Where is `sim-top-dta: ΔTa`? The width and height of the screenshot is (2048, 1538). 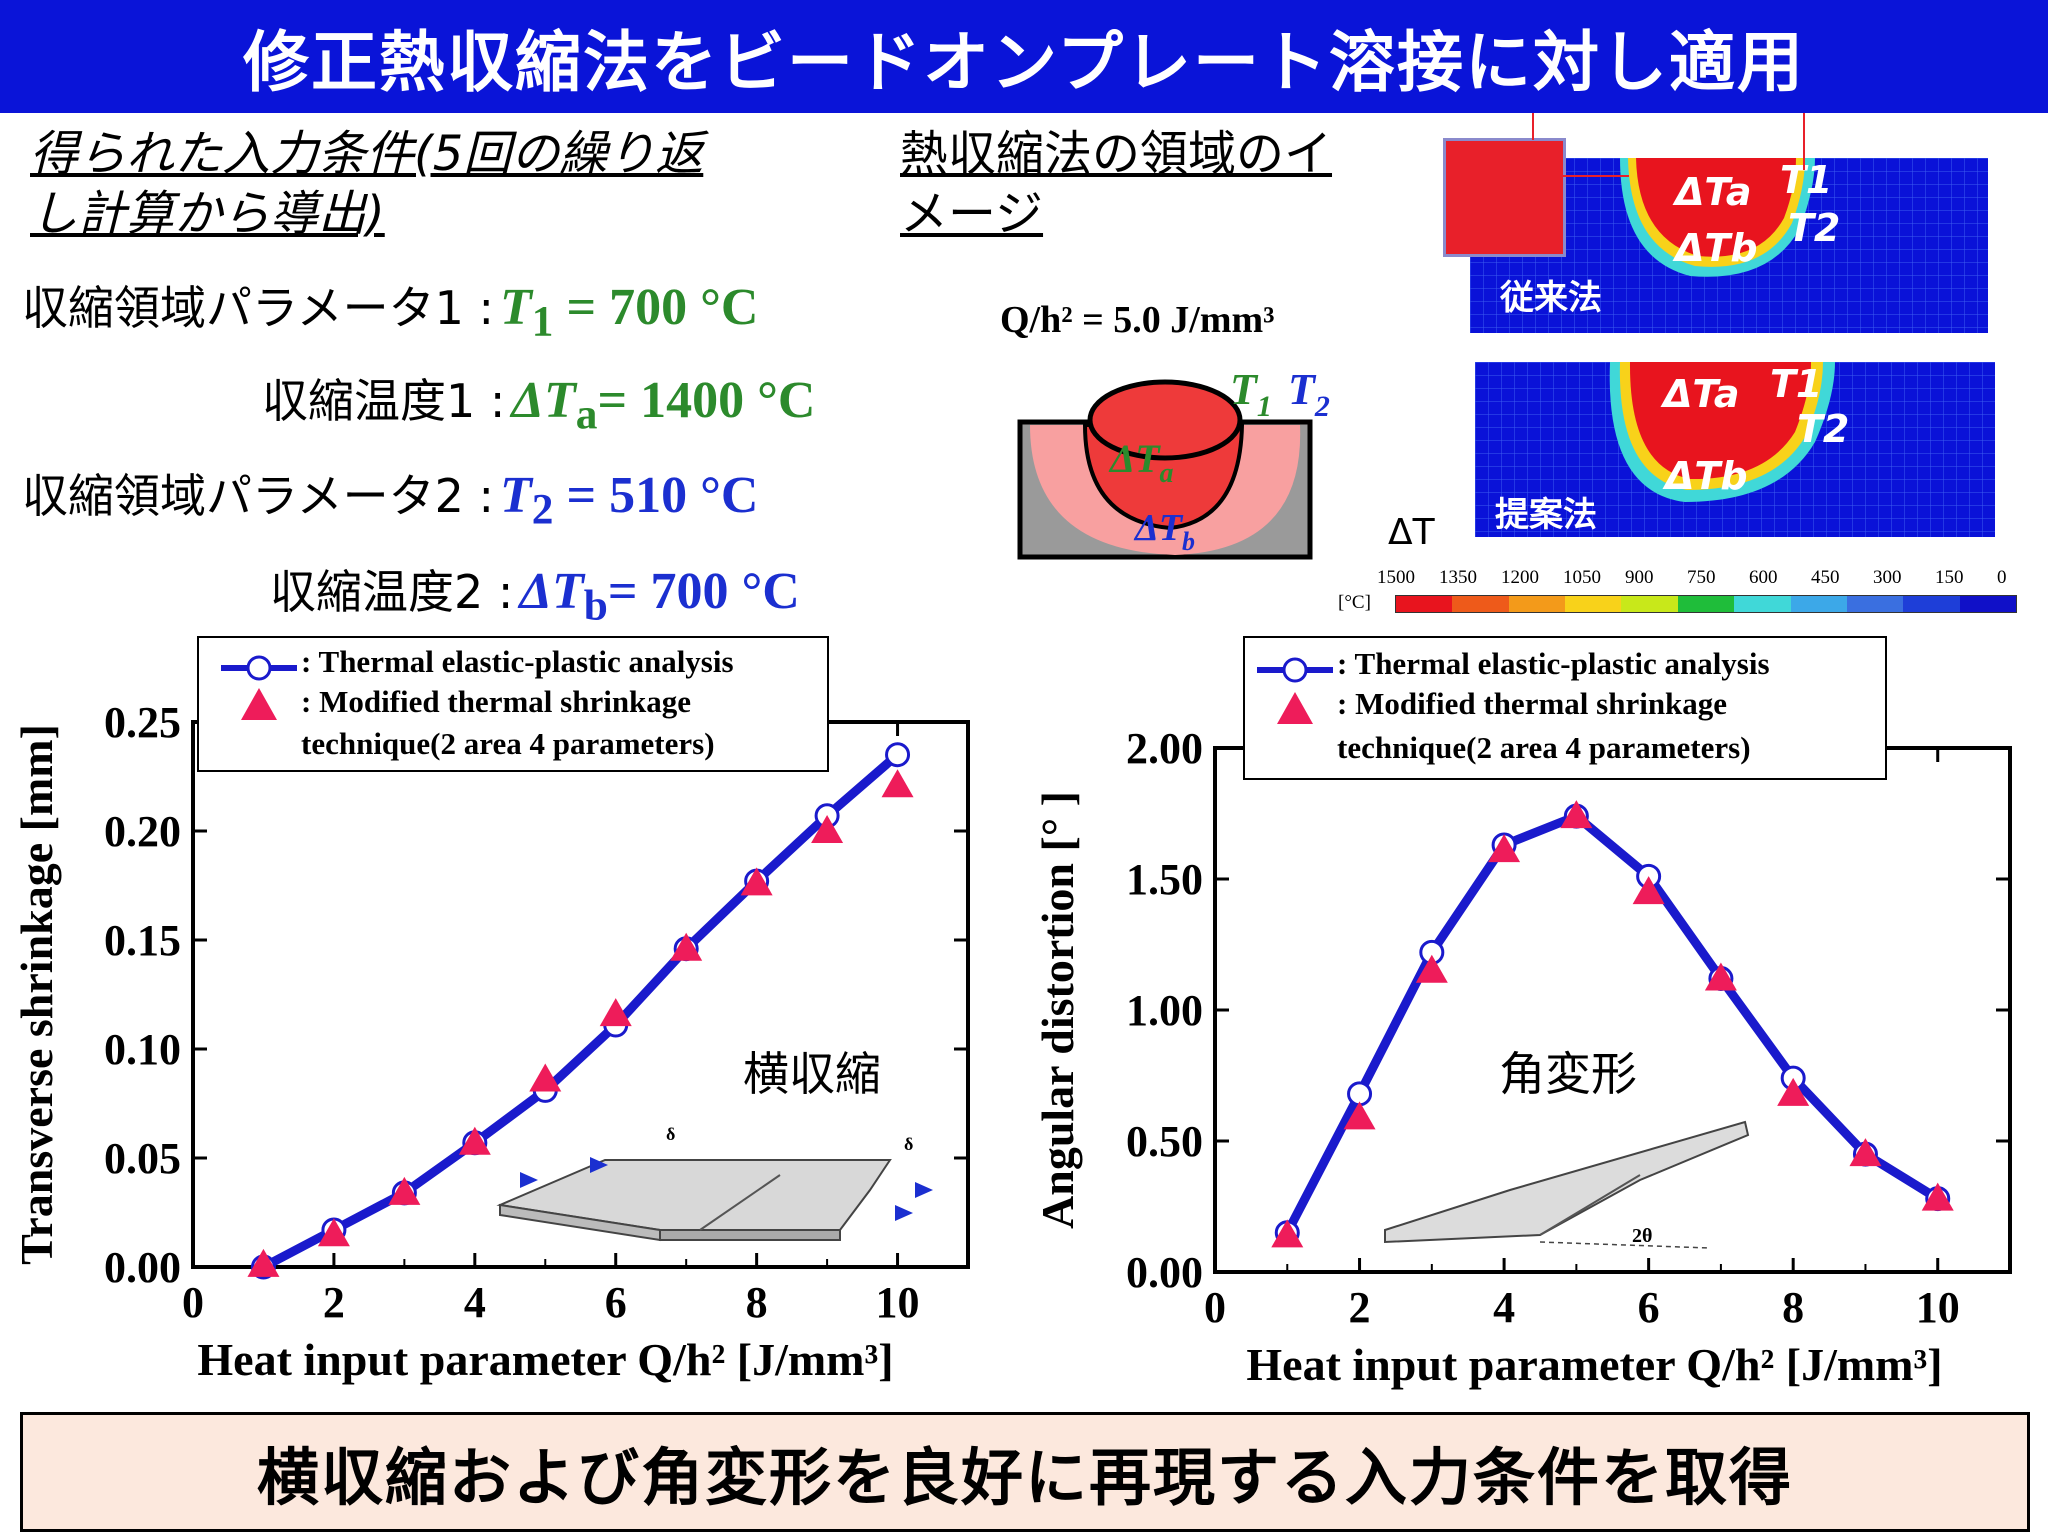 sim-top-dta: ΔTa is located at coordinates (1713, 192).